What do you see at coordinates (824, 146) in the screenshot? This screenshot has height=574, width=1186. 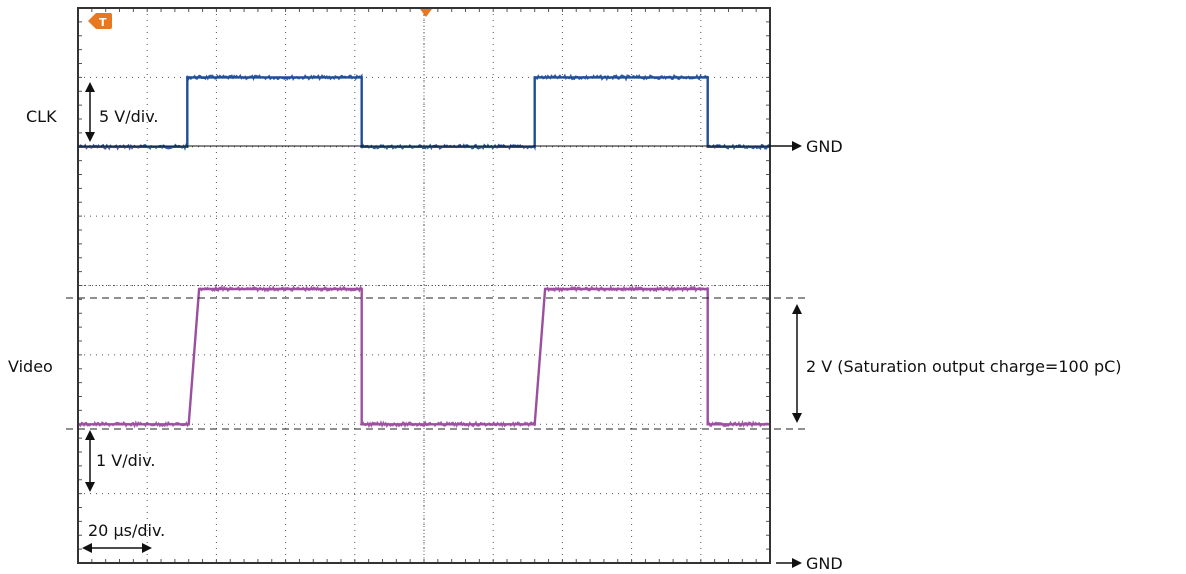 I see `clk-gnd-label: GND` at bounding box center [824, 146].